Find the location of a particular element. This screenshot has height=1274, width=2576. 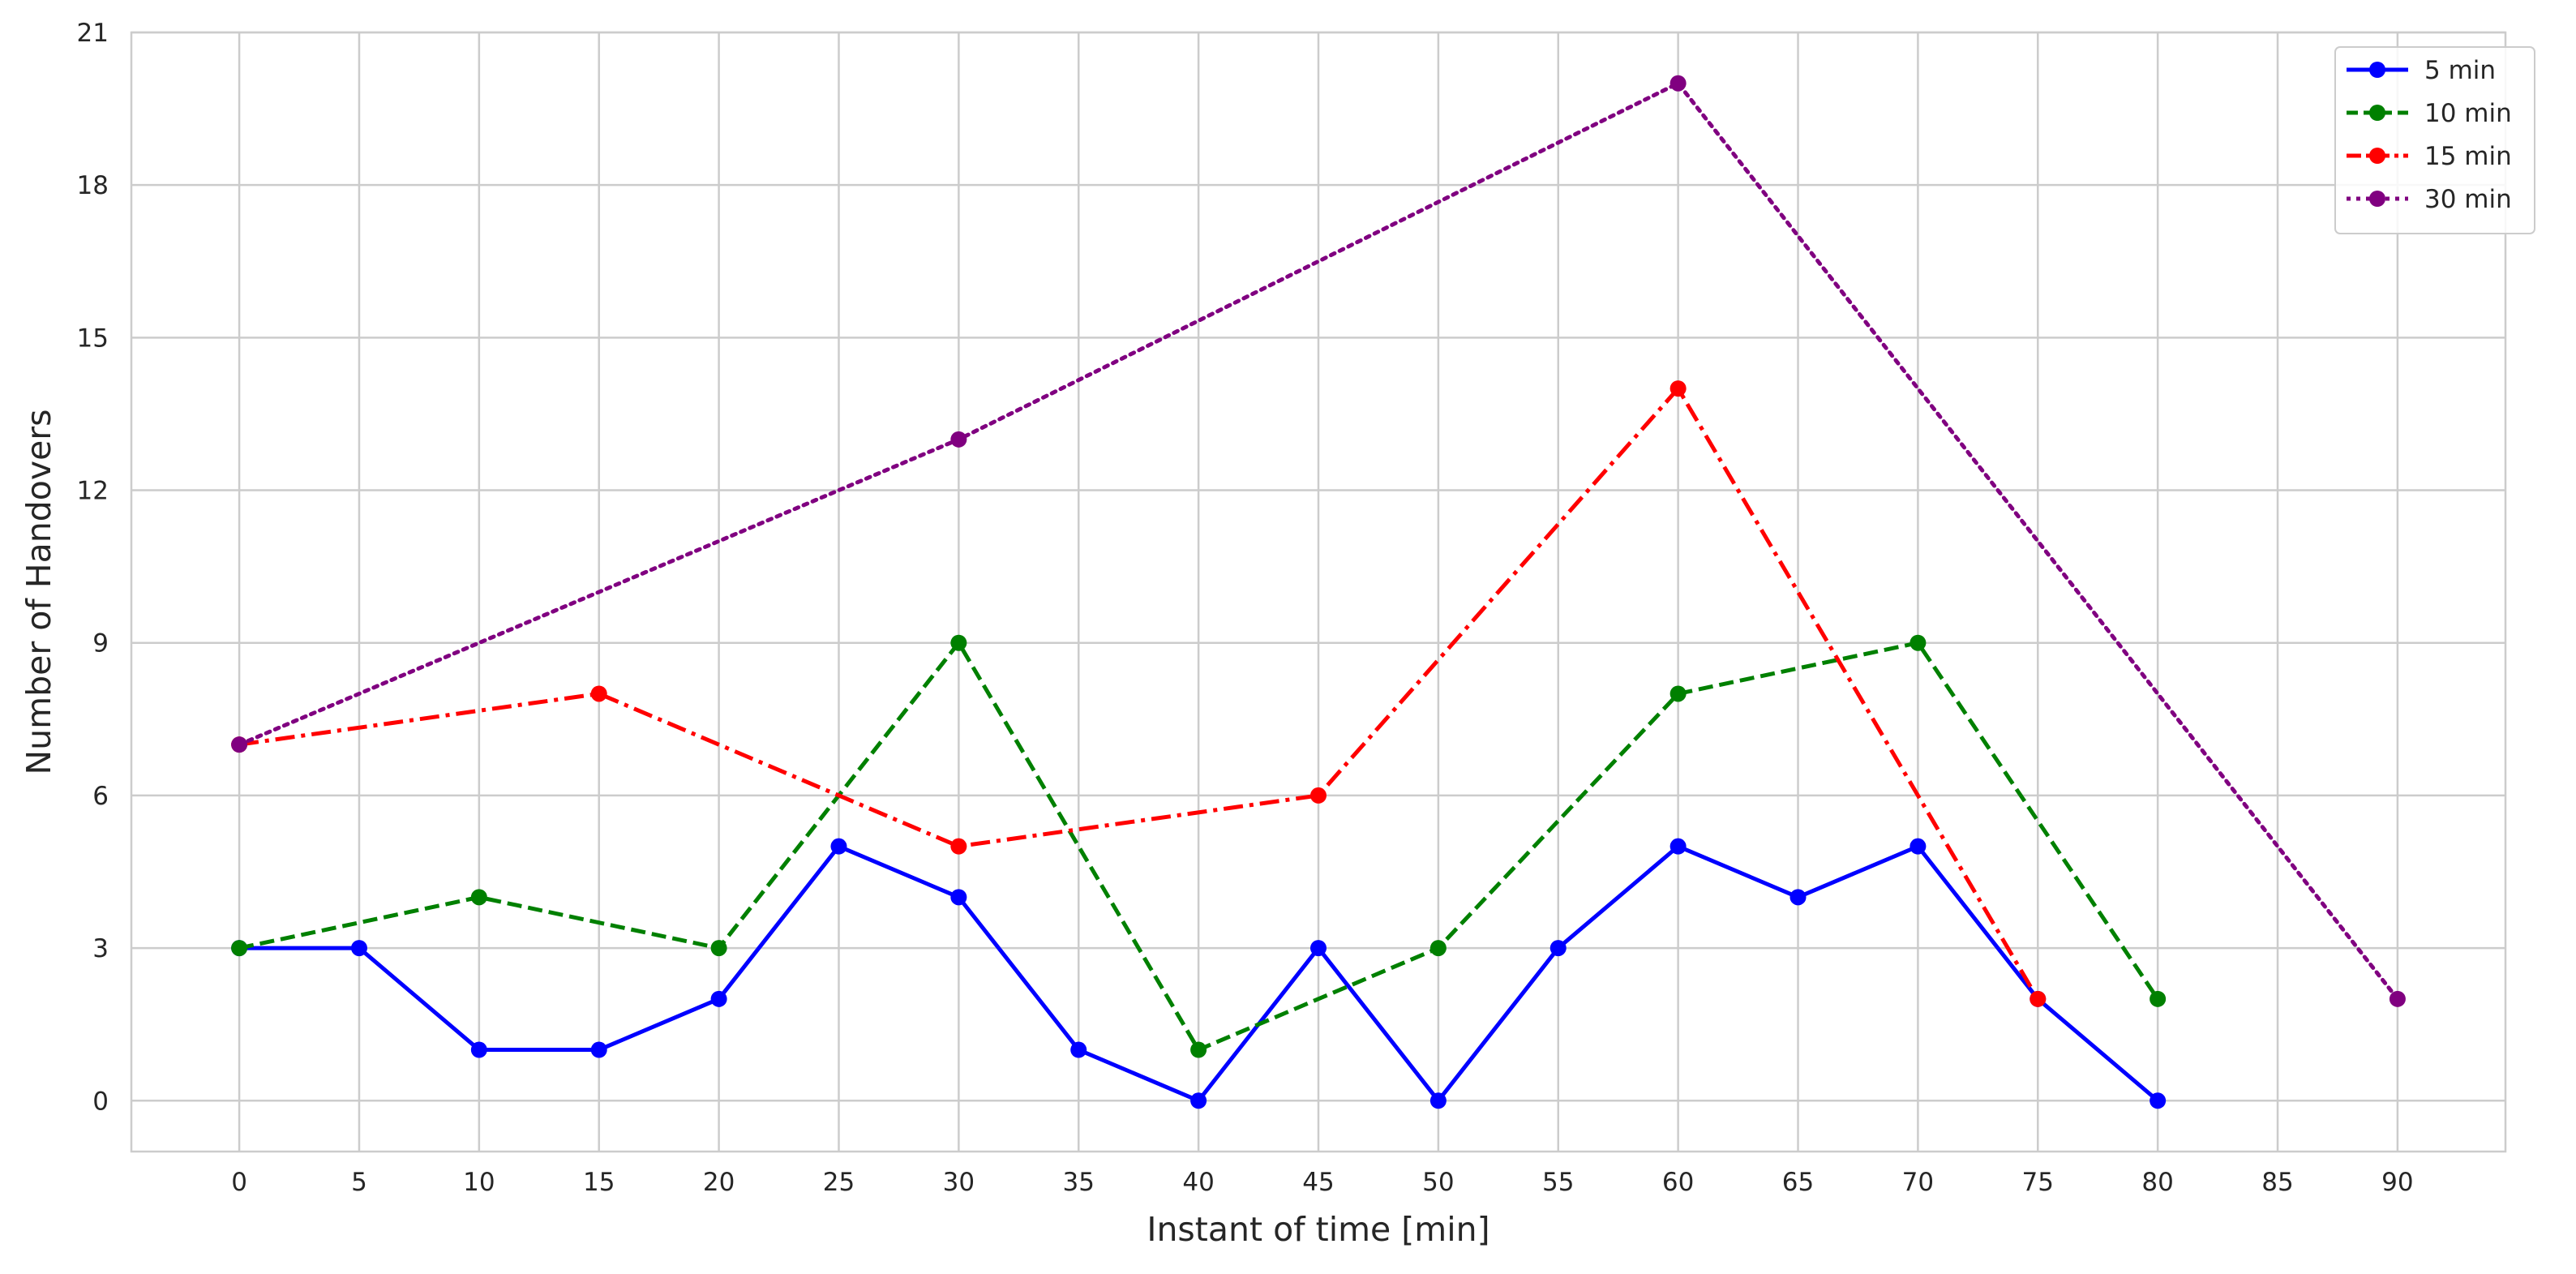

y-tick-labels: 0 3 6 9 12 15 18 21 is located at coordinates (93, 568).